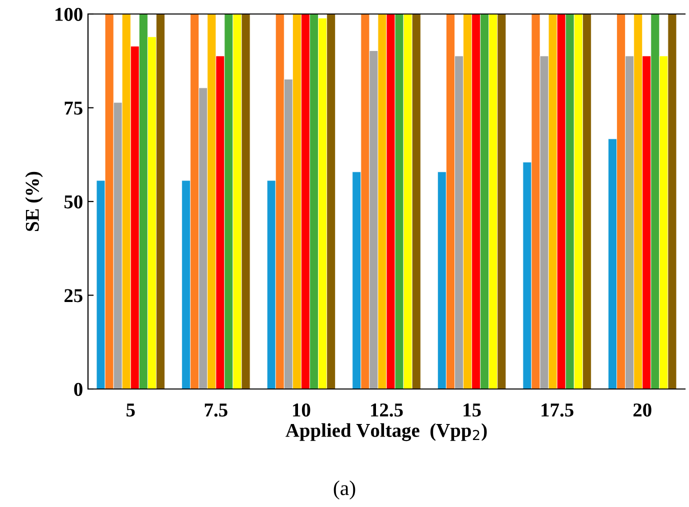 Image resolution: width=689 pixels, height=507 pixels. I want to click on x-tick-label: 10, so click(301, 410).